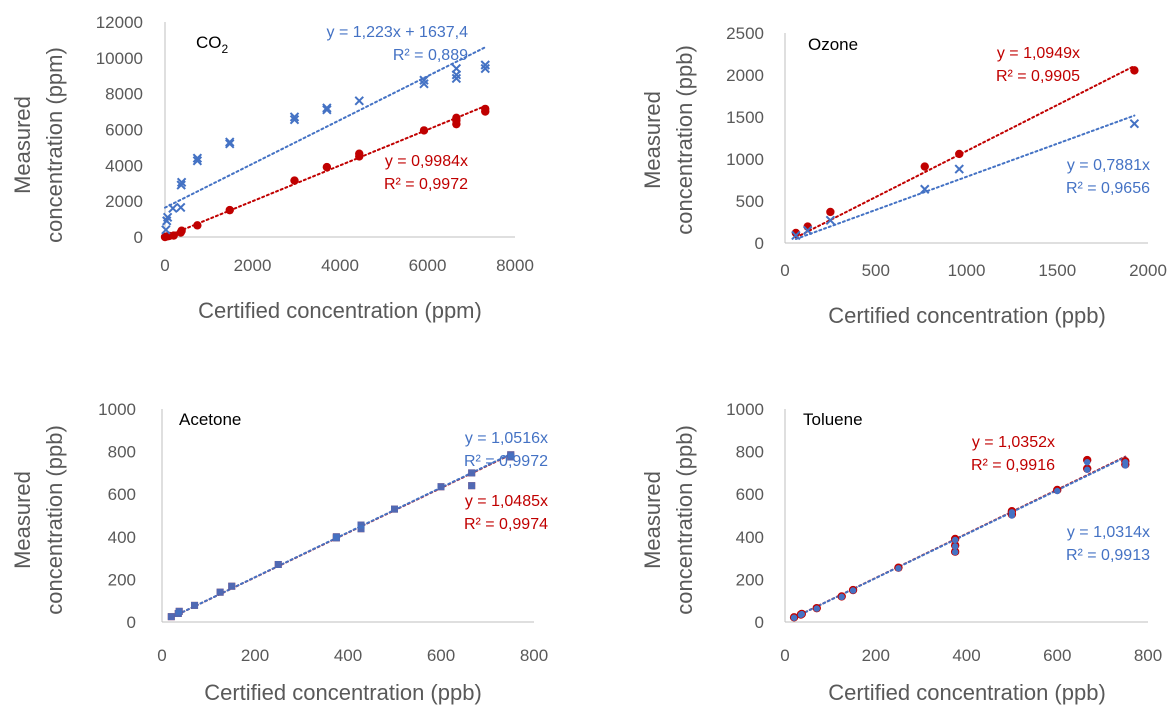 This screenshot has width=1176, height=706. I want to click on trendline-equation-label: y = 1,0949x, so click(1038, 53).